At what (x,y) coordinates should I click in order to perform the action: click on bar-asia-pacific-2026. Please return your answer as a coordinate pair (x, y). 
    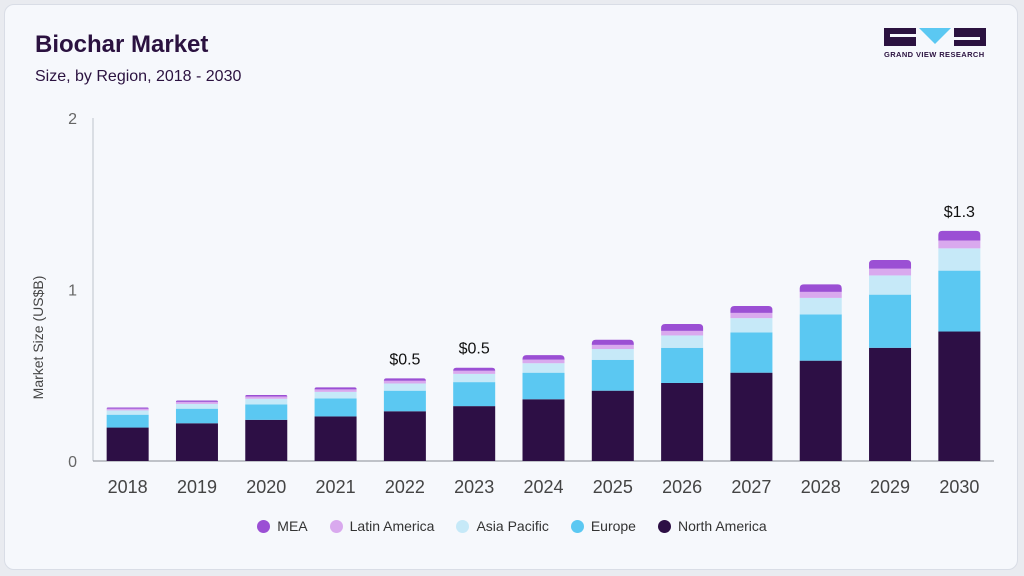
    Looking at the image, I should click on (682, 341).